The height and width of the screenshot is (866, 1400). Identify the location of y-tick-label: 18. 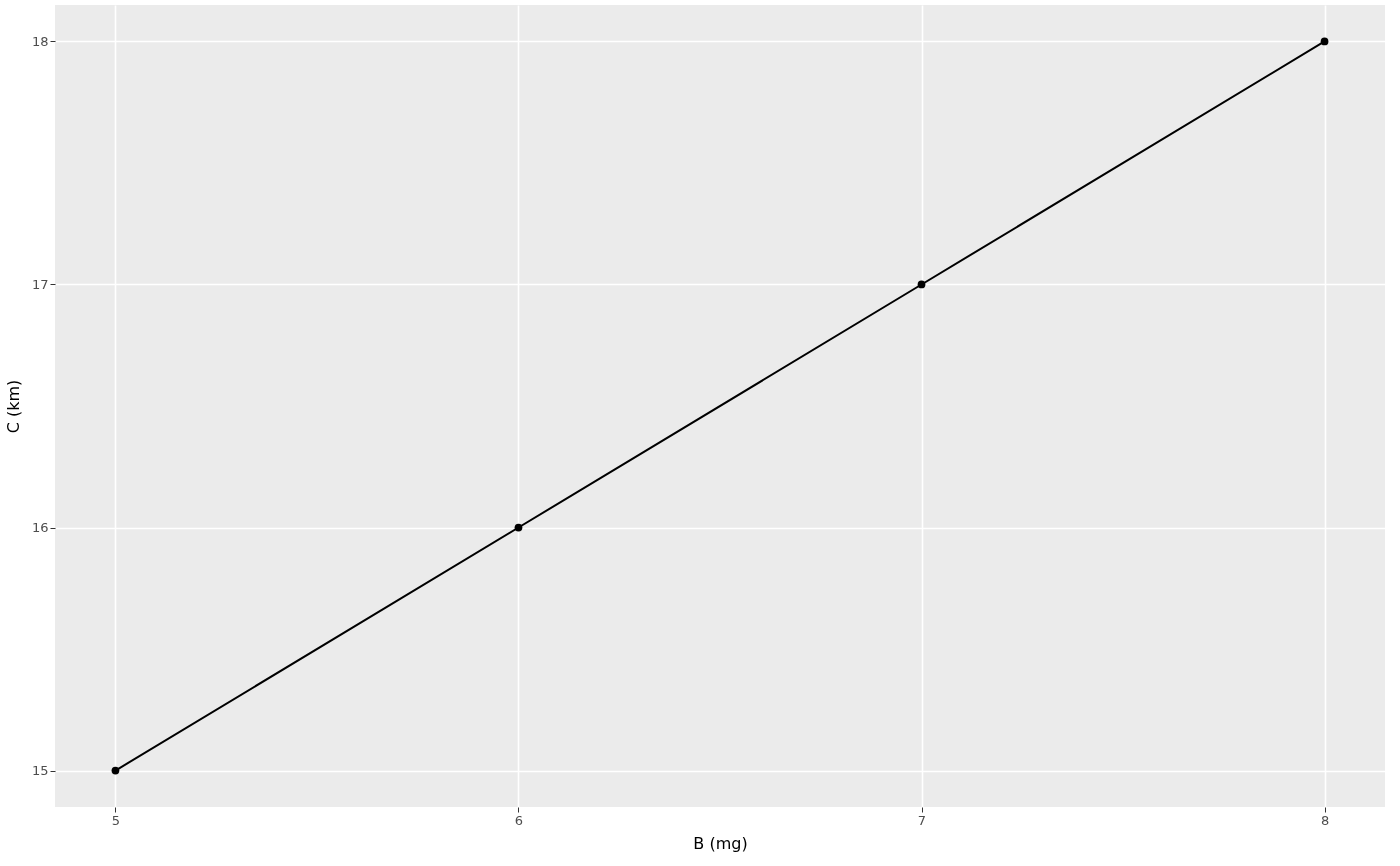
(40, 41).